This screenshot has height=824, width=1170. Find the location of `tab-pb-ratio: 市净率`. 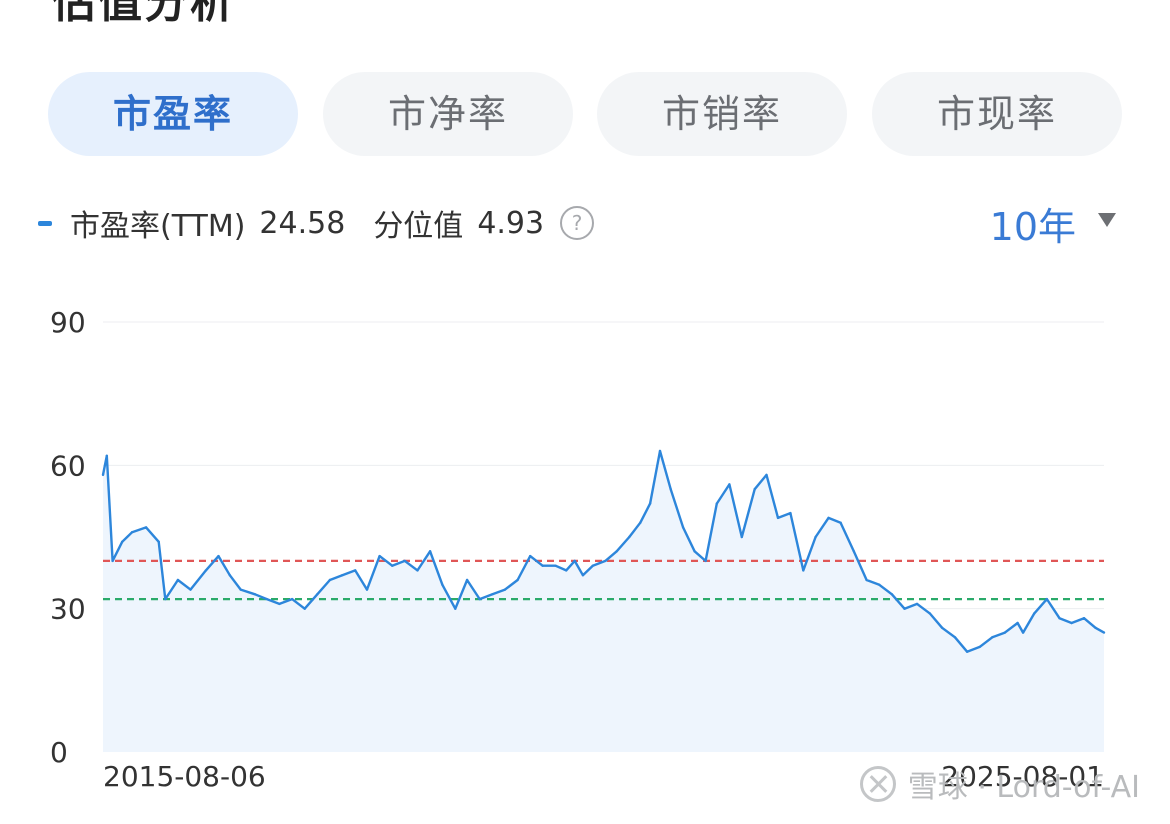

tab-pb-ratio: 市净率 is located at coordinates (448, 114).